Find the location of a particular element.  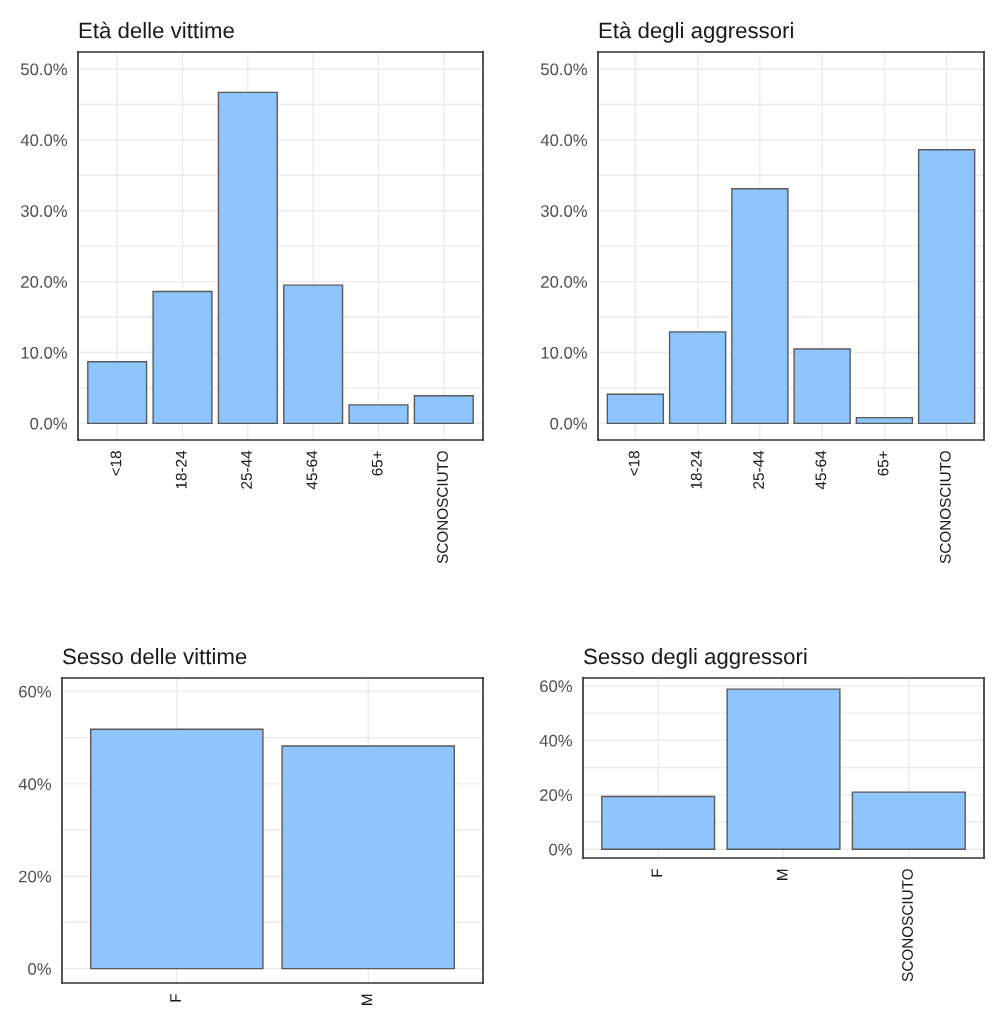

chart-title: Sesso delle vittime is located at coordinates (155, 656).